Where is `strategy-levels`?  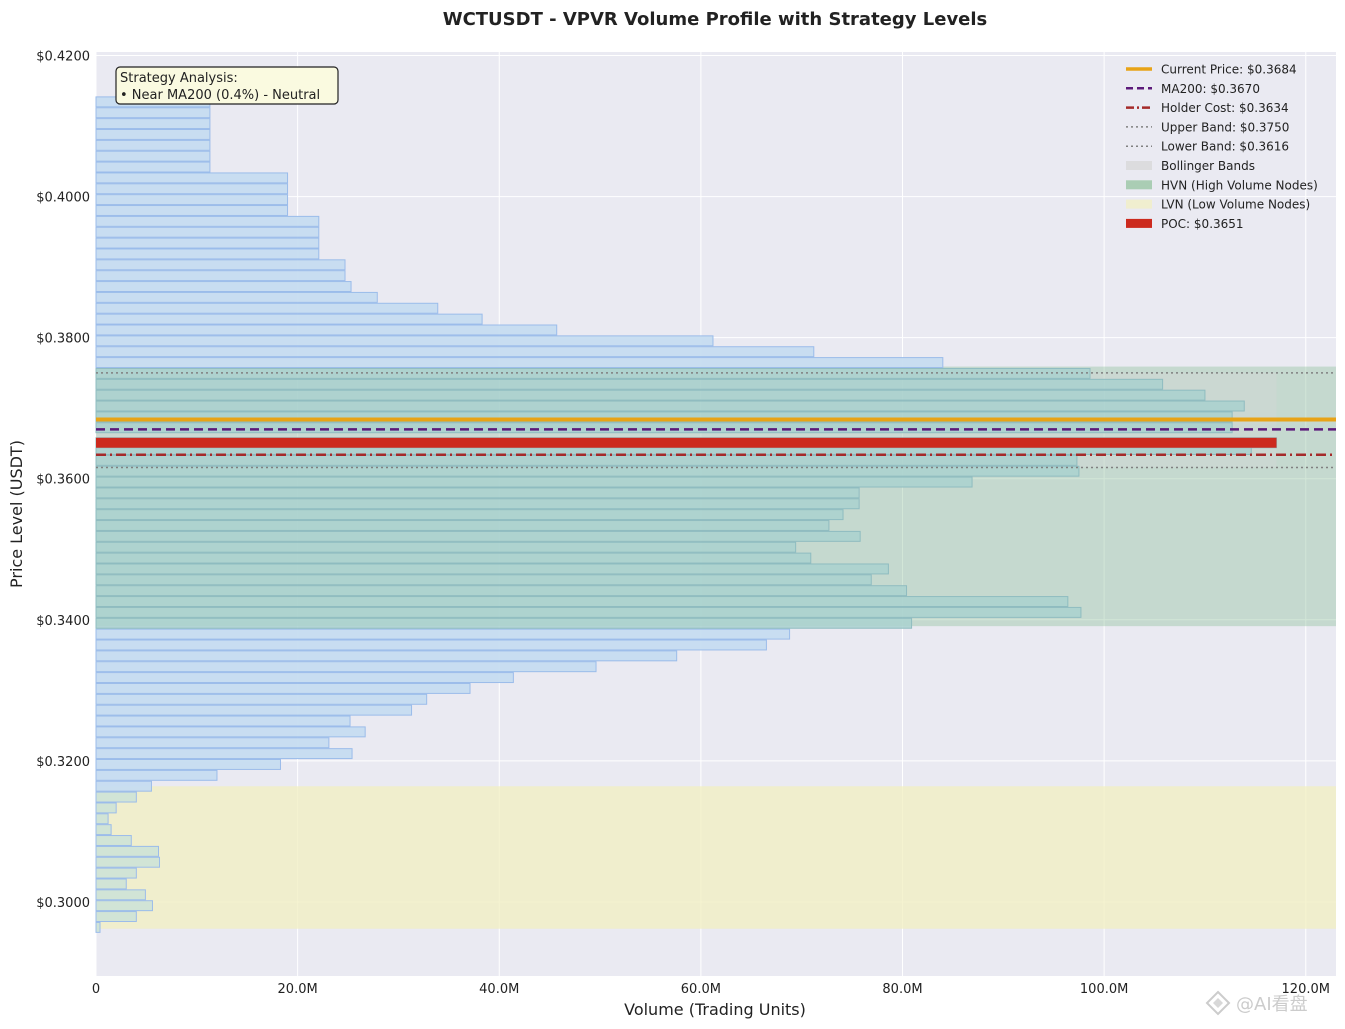
strategy-levels is located at coordinates (716, 420).